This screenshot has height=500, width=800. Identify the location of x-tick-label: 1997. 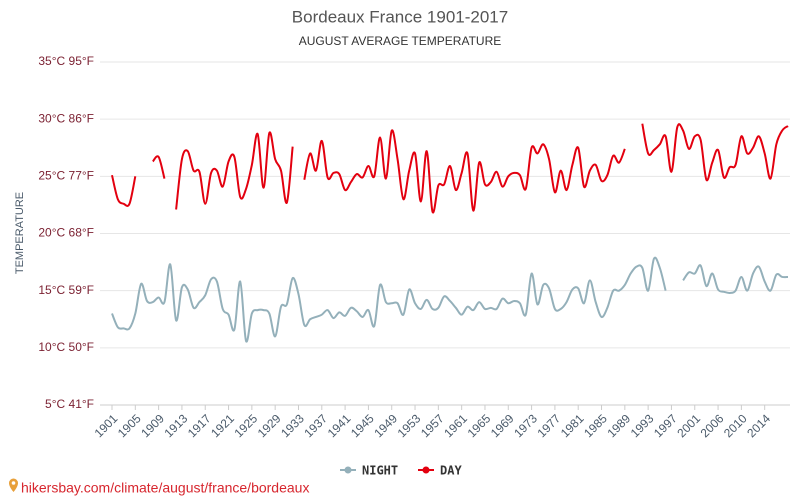
(665, 425).